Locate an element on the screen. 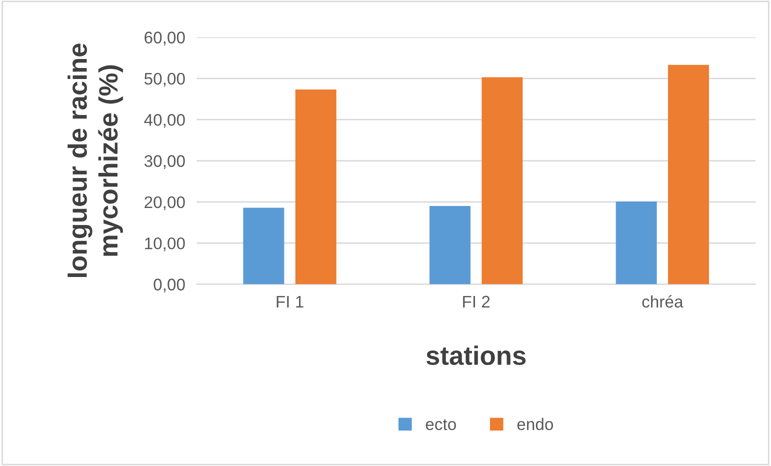 Image resolution: width=771 pixels, height=466 pixels. y-tick-label: 10,00 is located at coordinates (165, 245).